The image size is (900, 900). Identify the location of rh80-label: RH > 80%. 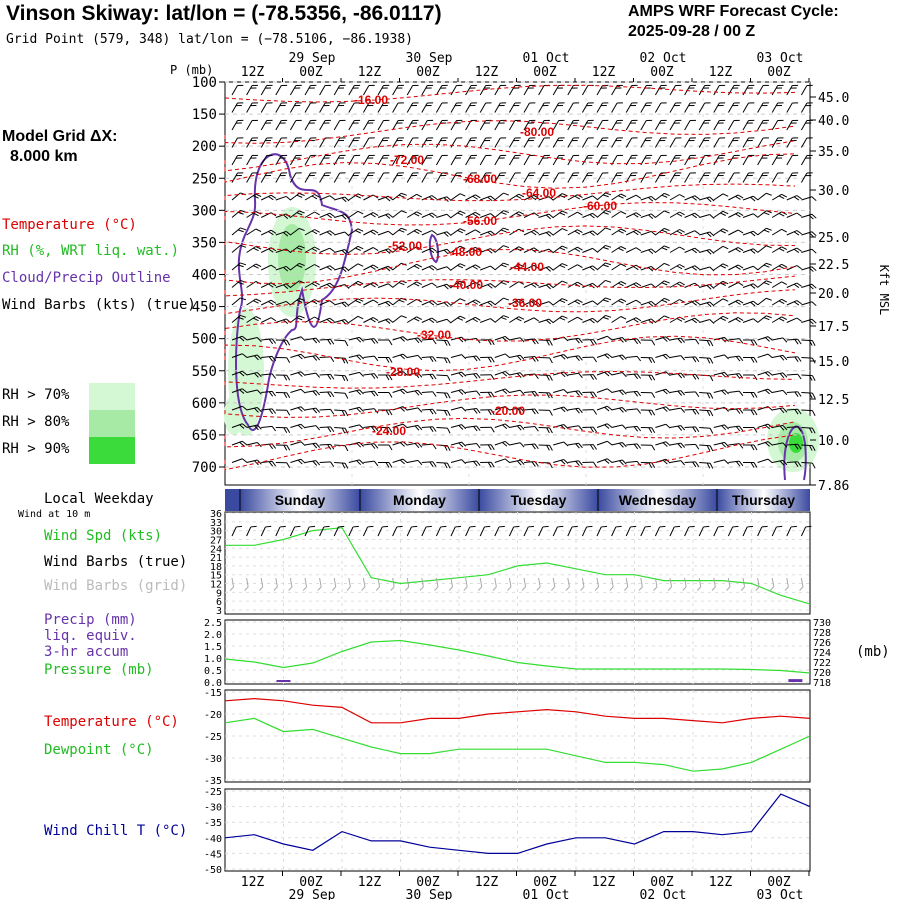
(36, 422).